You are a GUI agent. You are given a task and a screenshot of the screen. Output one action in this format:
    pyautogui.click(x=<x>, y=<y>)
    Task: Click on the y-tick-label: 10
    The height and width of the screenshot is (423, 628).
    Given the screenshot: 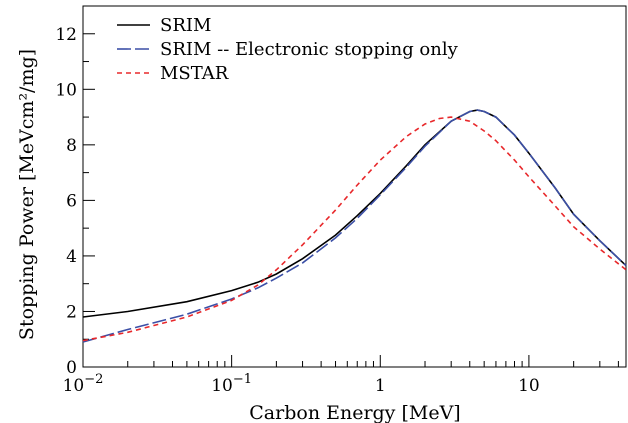 What is the action you would take?
    pyautogui.click(x=66, y=90)
    